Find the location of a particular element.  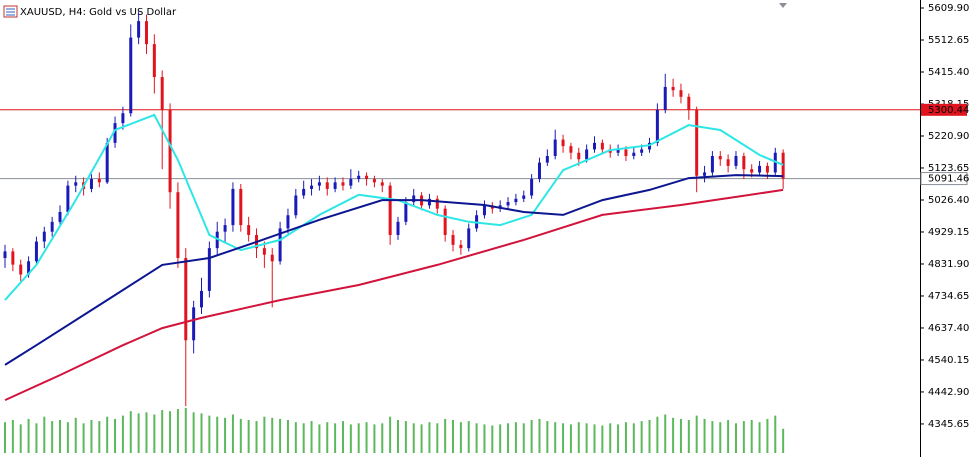

y-tick-label: 5026.40 is located at coordinates (948, 200).